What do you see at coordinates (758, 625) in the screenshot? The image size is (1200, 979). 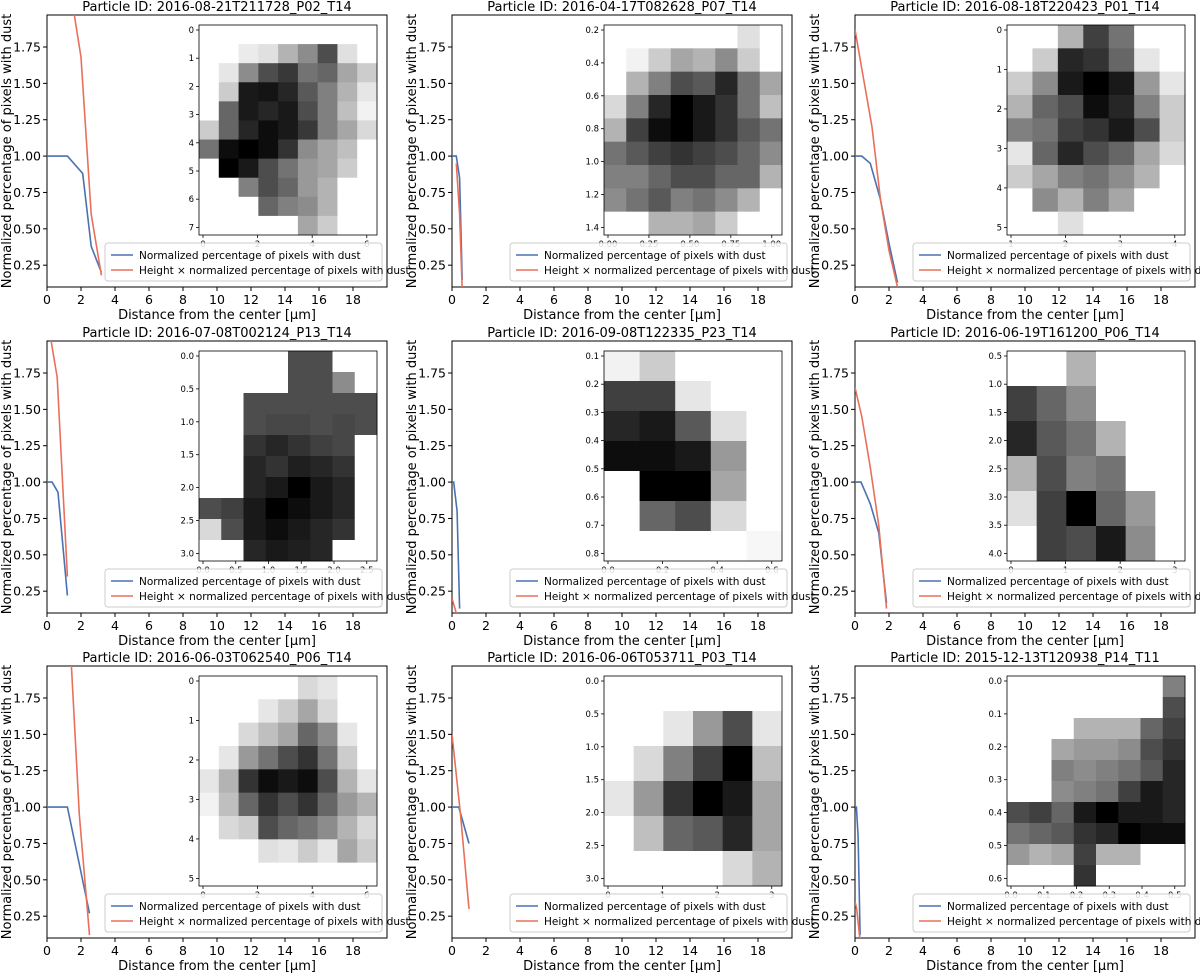 I see `x-tick-label: 18` at bounding box center [758, 625].